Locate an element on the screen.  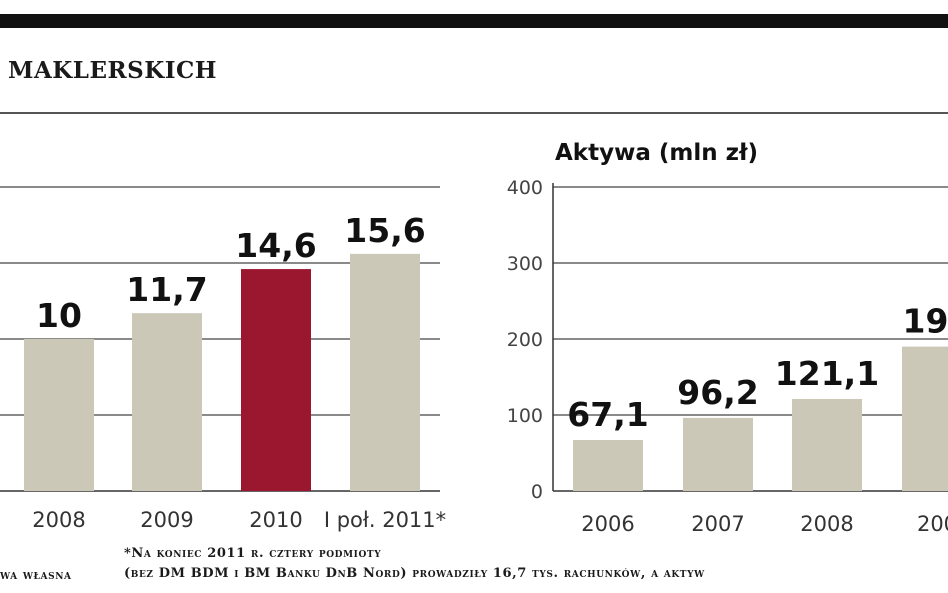
bar-value-label: 15,6 is located at coordinates (384, 230).